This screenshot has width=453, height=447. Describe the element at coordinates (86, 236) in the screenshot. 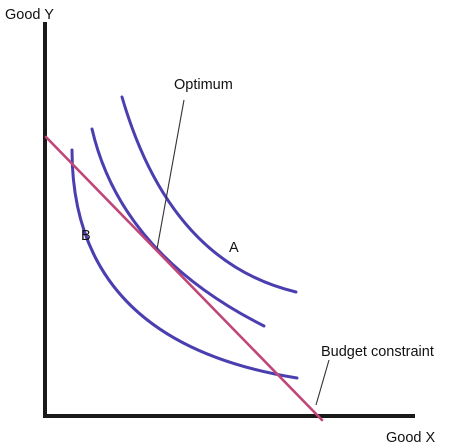

I see `curve-b-label: B` at that location.